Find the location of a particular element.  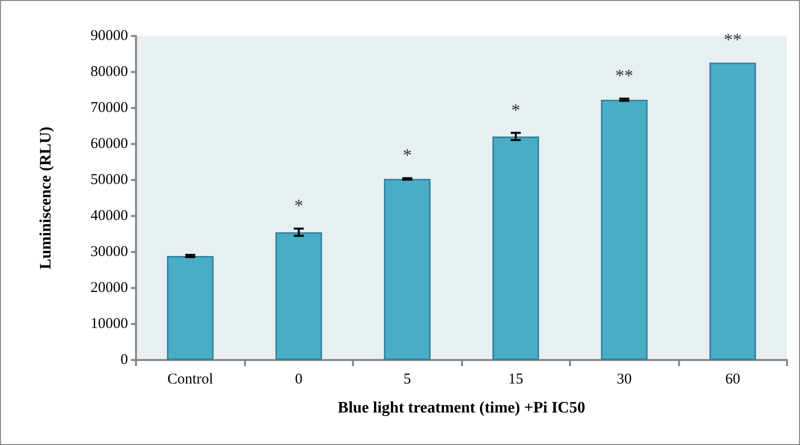

x-tick-label: 60 is located at coordinates (732, 380).